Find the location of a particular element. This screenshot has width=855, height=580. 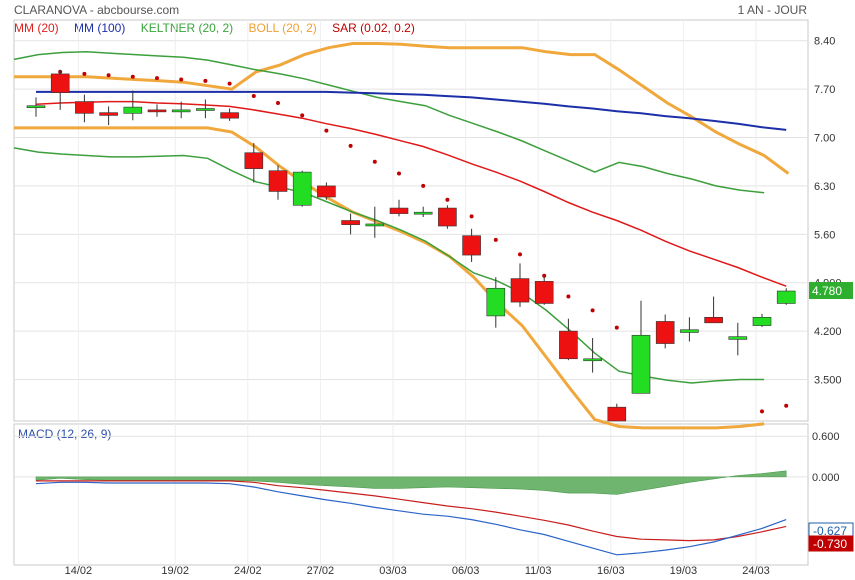

last-price-tag is located at coordinates (831, 291).